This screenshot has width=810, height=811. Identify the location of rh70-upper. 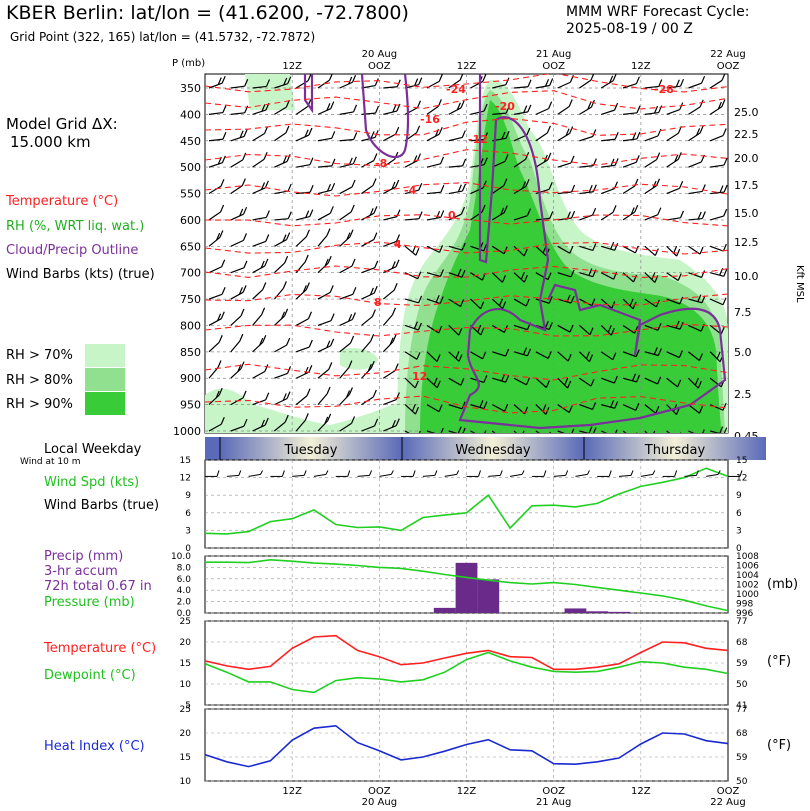
(270, 92).